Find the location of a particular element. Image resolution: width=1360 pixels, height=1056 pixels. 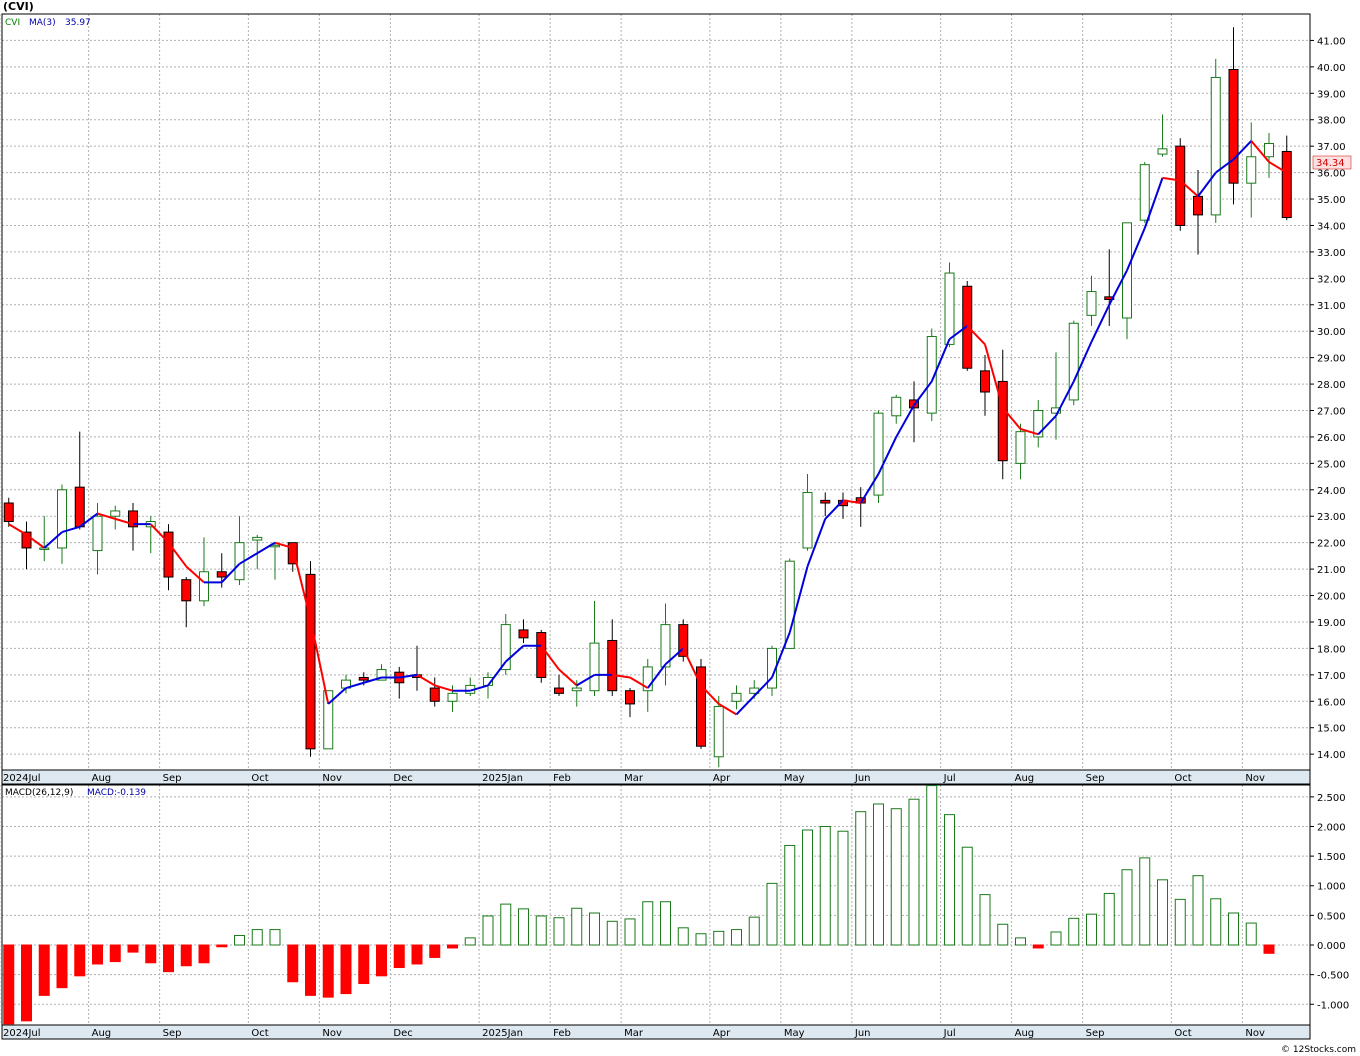

legend-symbol: CVI is located at coordinates (12, 23).